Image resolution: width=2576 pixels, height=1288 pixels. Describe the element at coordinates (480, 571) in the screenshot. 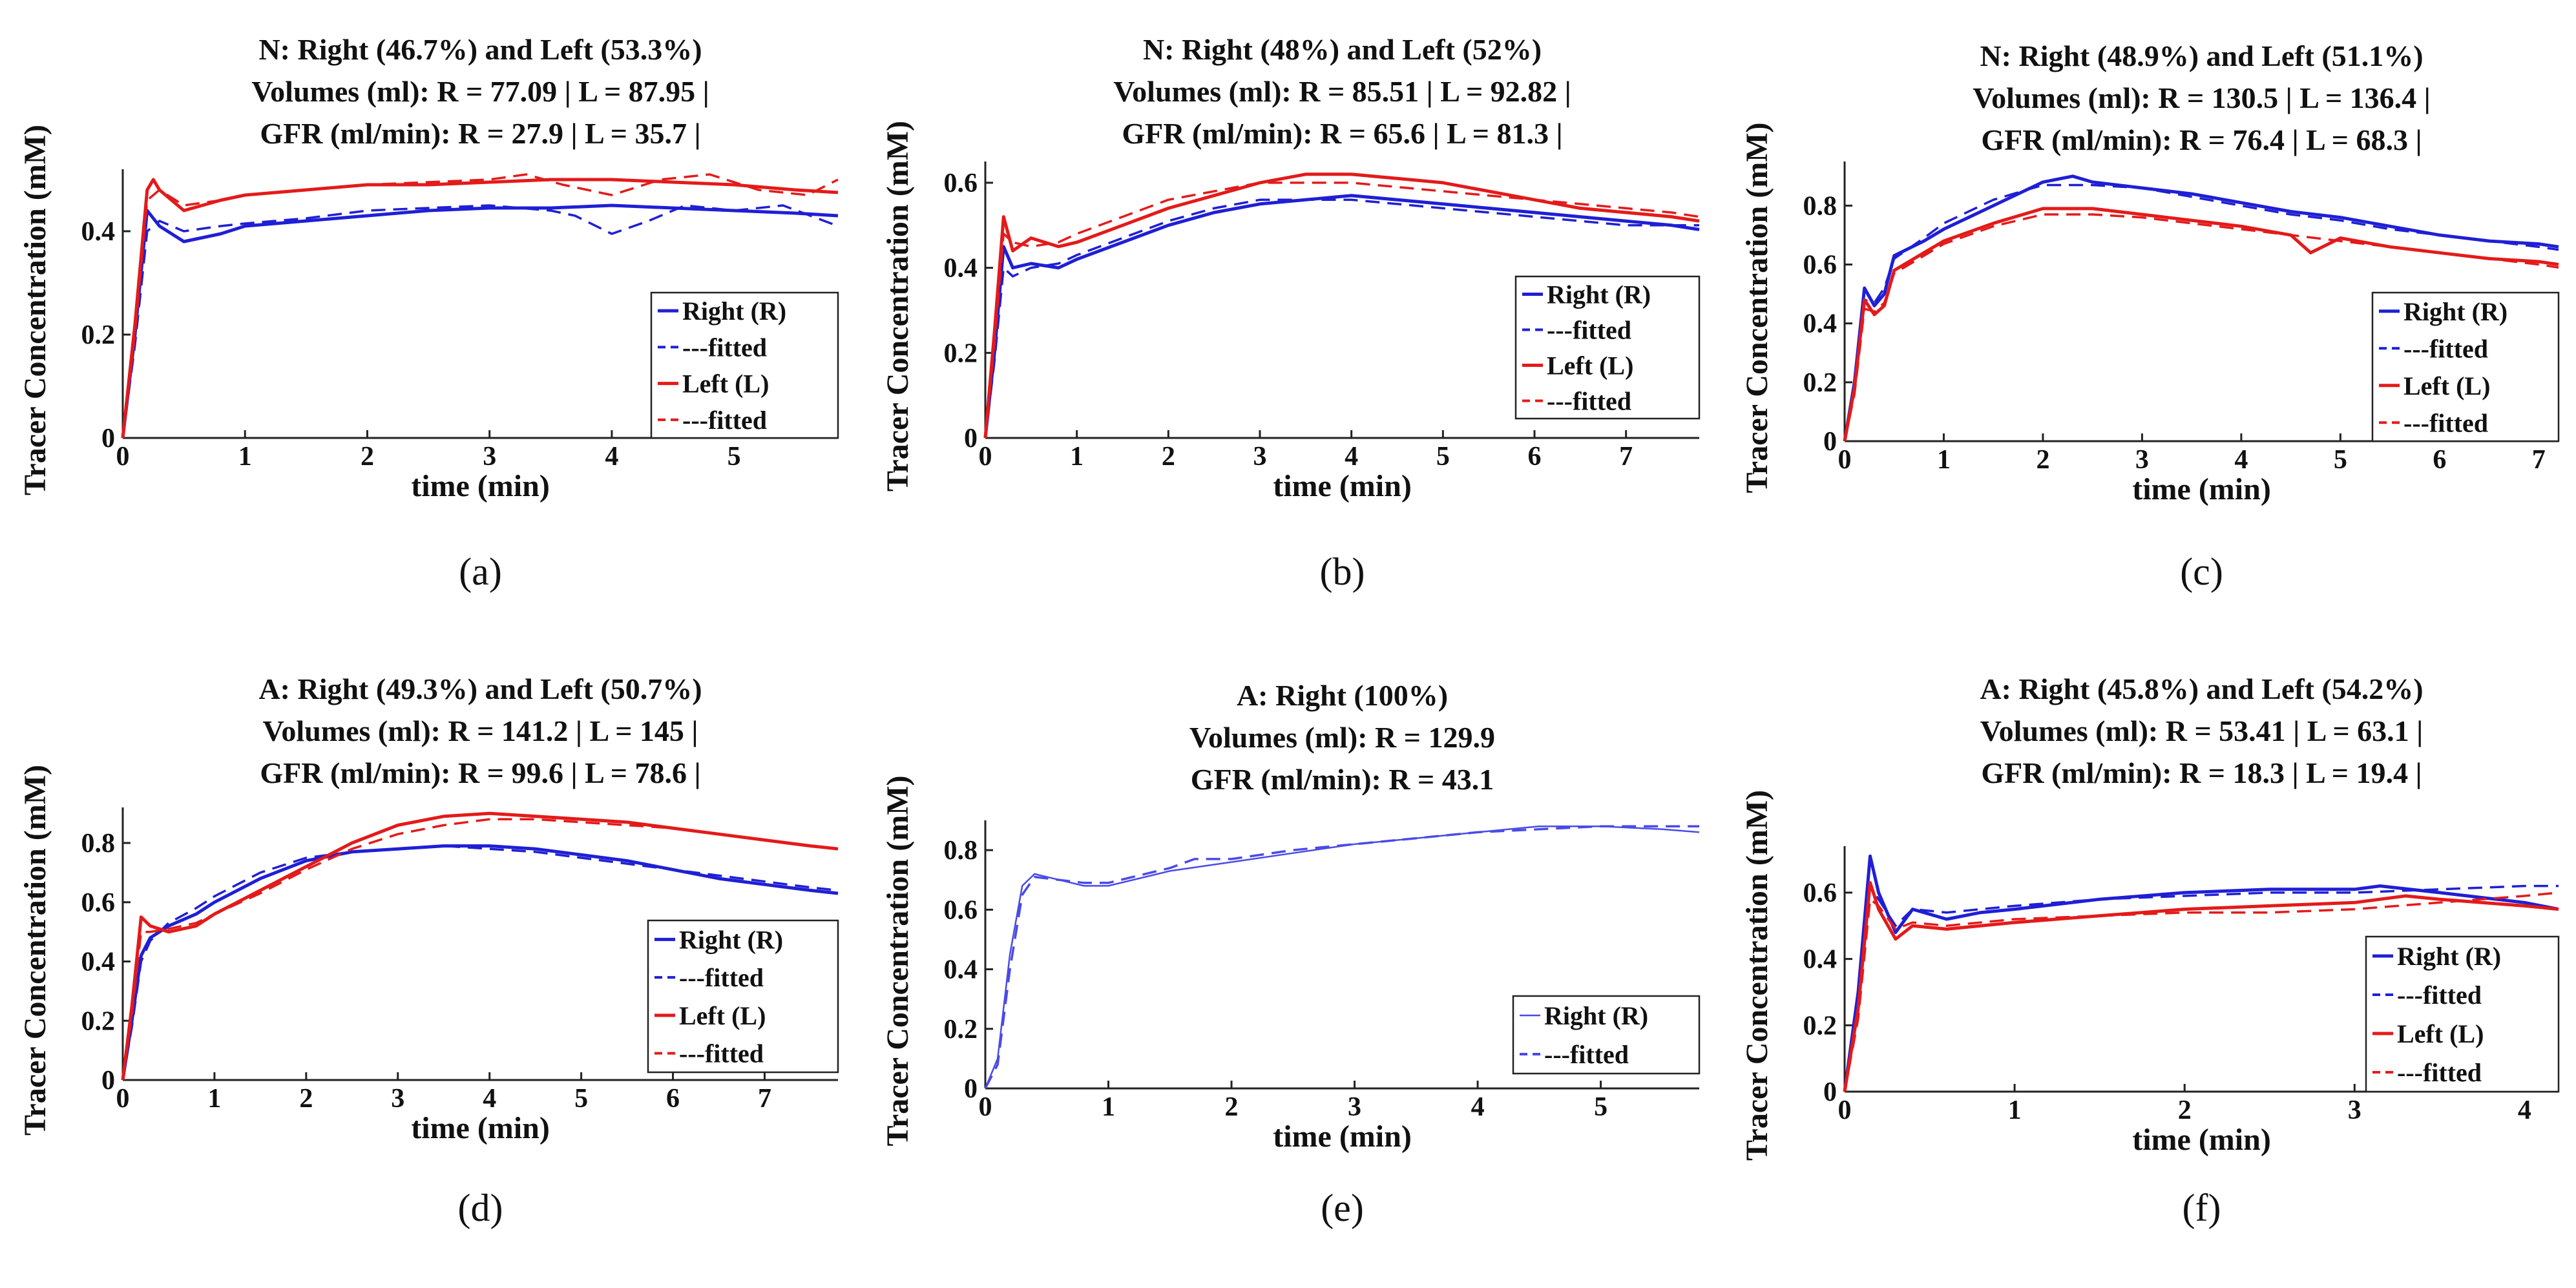

I see `subfigure-caption: (a)` at that location.